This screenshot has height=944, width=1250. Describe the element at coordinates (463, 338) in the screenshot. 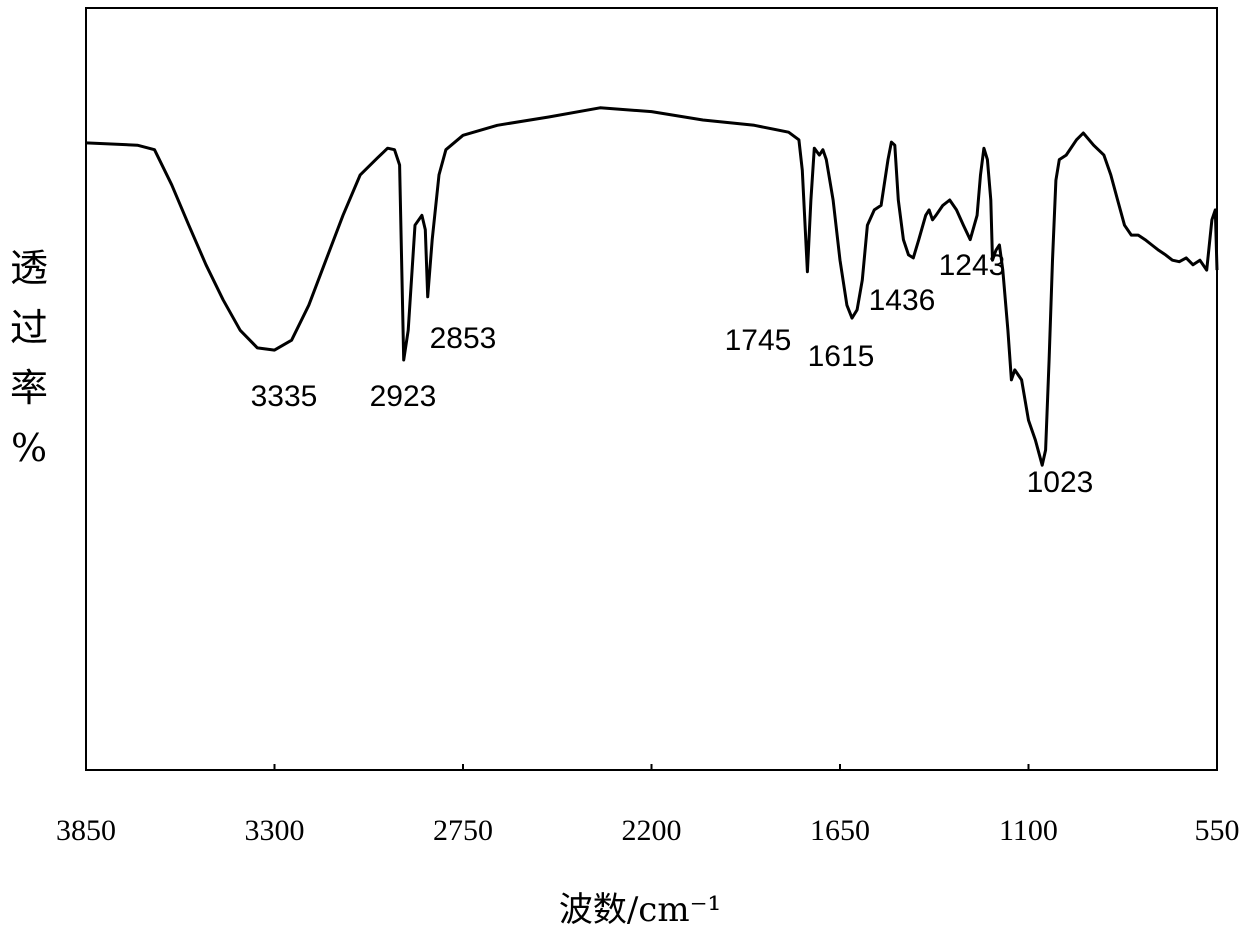

I see `peak-label: 2853` at that location.